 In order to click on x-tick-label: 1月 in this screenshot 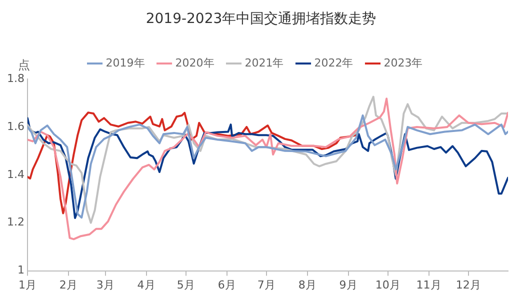, I will do `click(27, 285)`.